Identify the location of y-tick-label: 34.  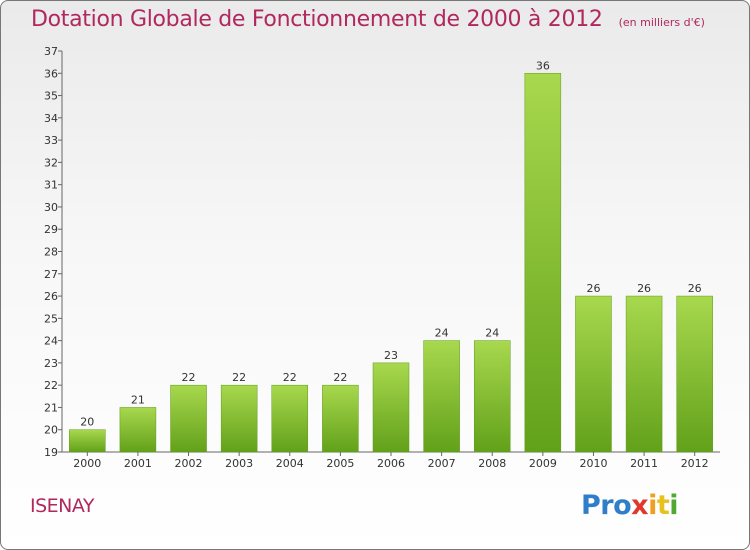
(51, 118).